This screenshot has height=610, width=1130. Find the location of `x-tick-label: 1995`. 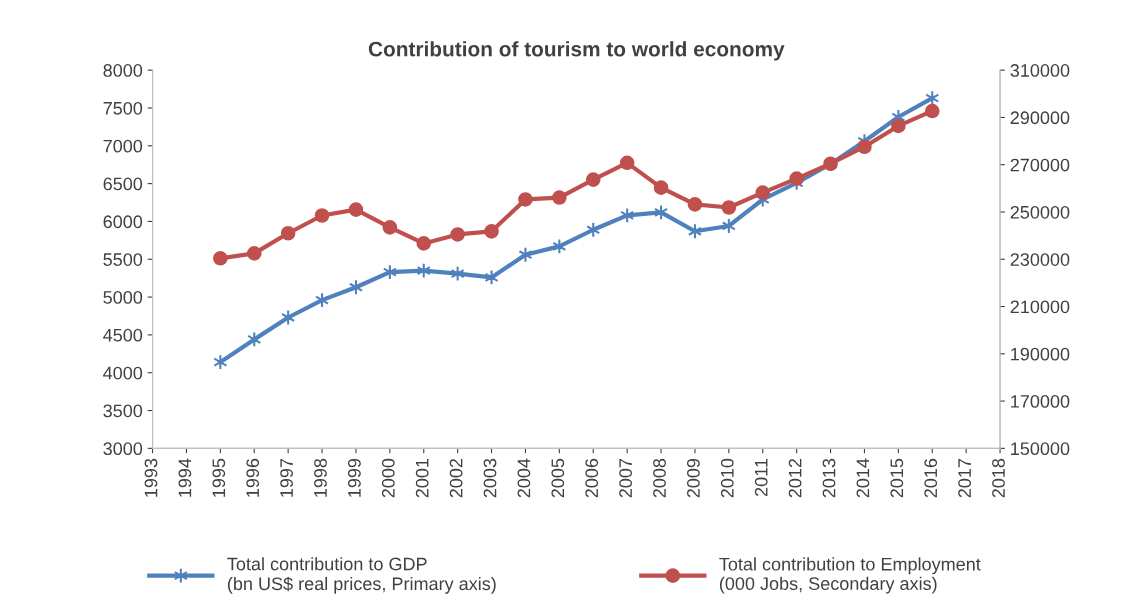

x-tick-label: 1995 is located at coordinates (219, 477).